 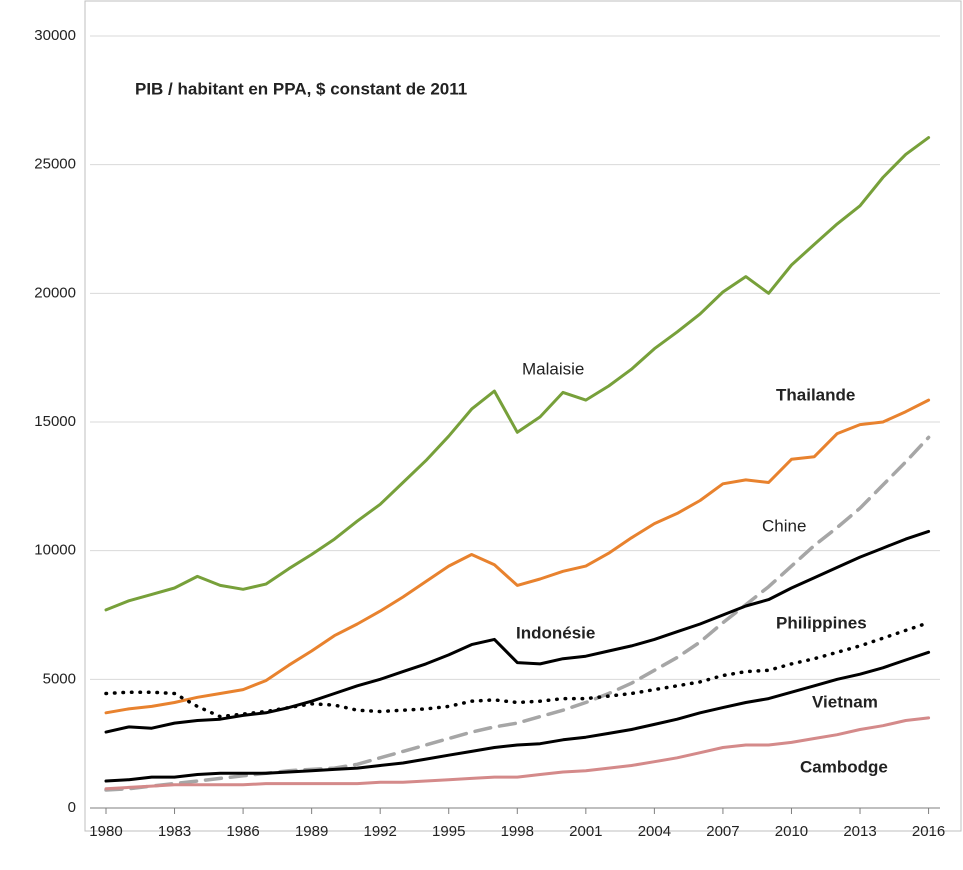 What do you see at coordinates (654, 831) in the screenshot?
I see `x-tick-label: 2004` at bounding box center [654, 831].